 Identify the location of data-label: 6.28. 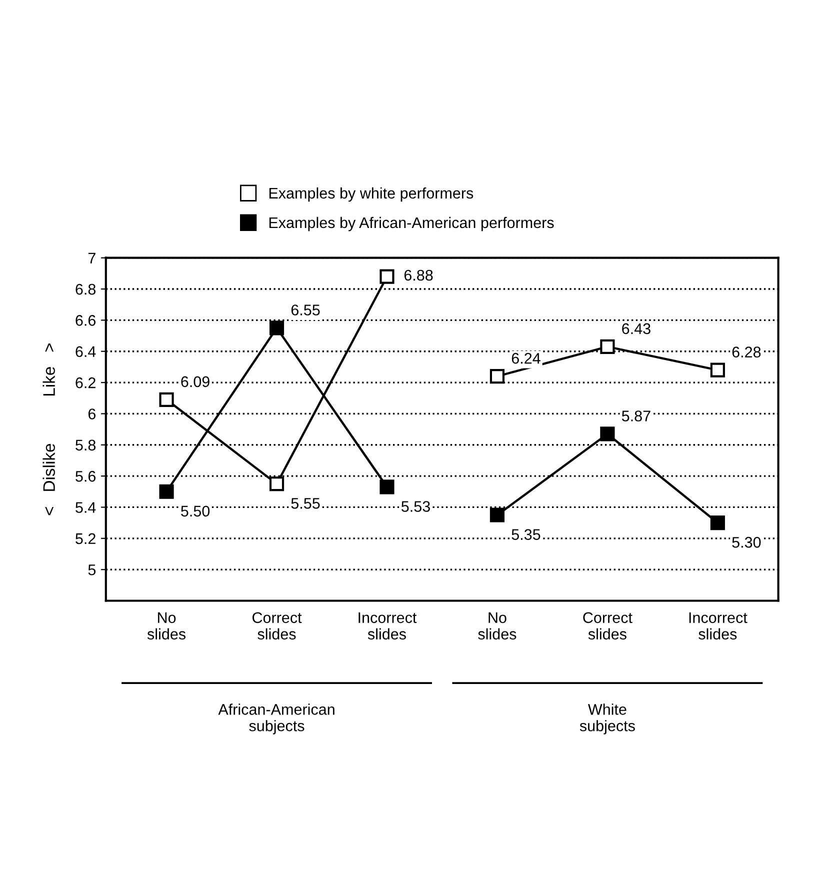
(746, 352).